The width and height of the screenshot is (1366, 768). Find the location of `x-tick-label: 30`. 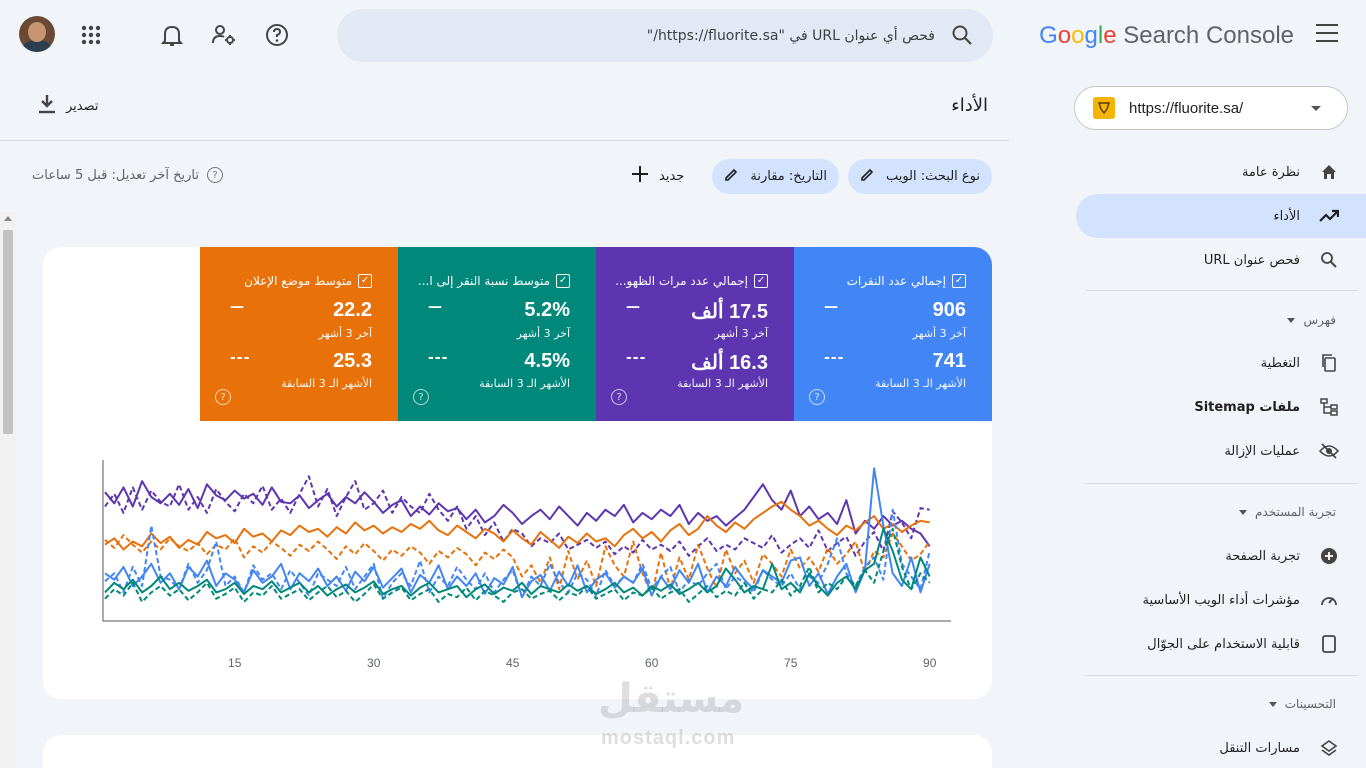

x-tick-label: 30 is located at coordinates (374, 663).